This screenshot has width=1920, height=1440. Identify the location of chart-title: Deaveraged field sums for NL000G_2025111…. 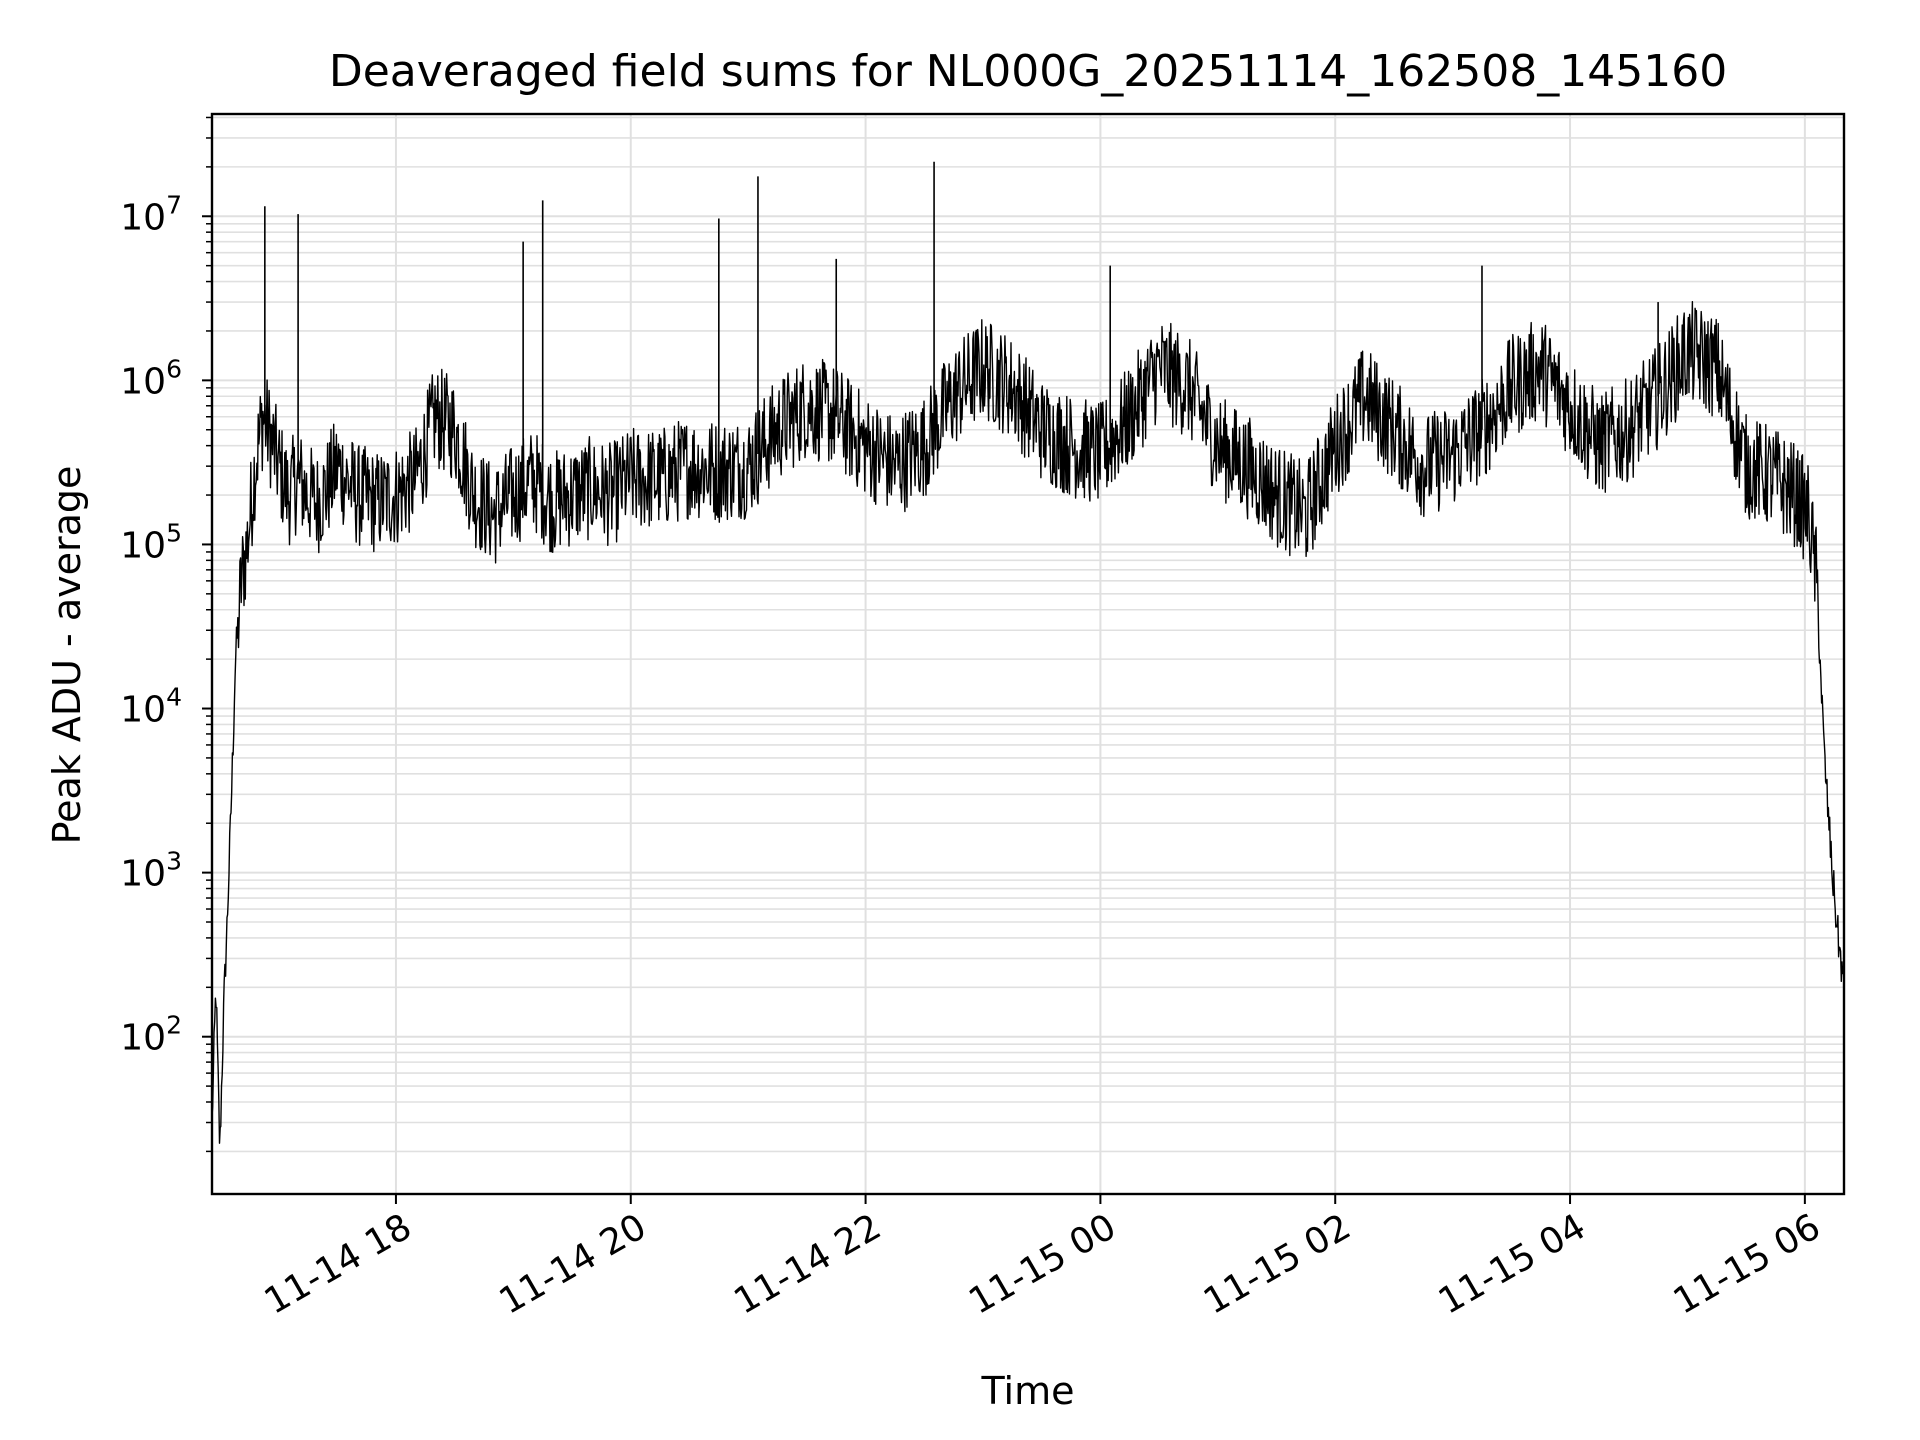
(1028, 71).